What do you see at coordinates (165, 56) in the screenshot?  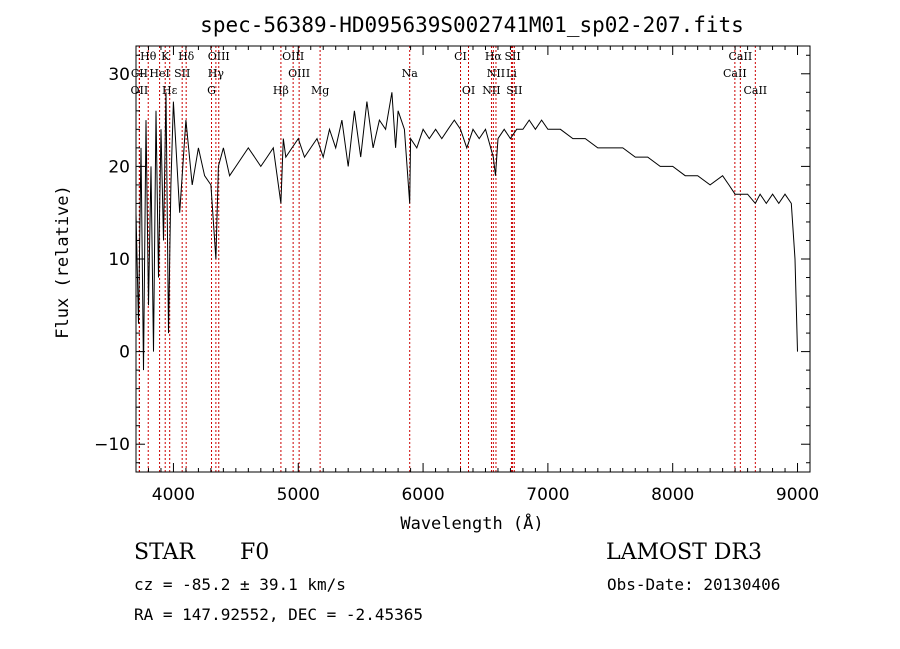 I see `marker-label: K` at bounding box center [165, 56].